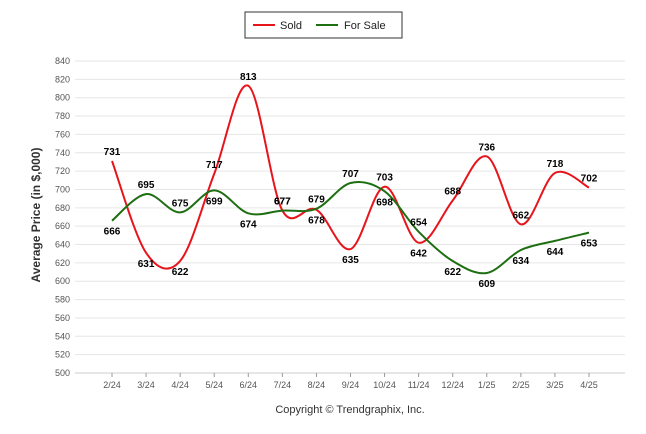 The width and height of the screenshot is (646, 434). I want to click on y-tick-label: 760, so click(62, 134).